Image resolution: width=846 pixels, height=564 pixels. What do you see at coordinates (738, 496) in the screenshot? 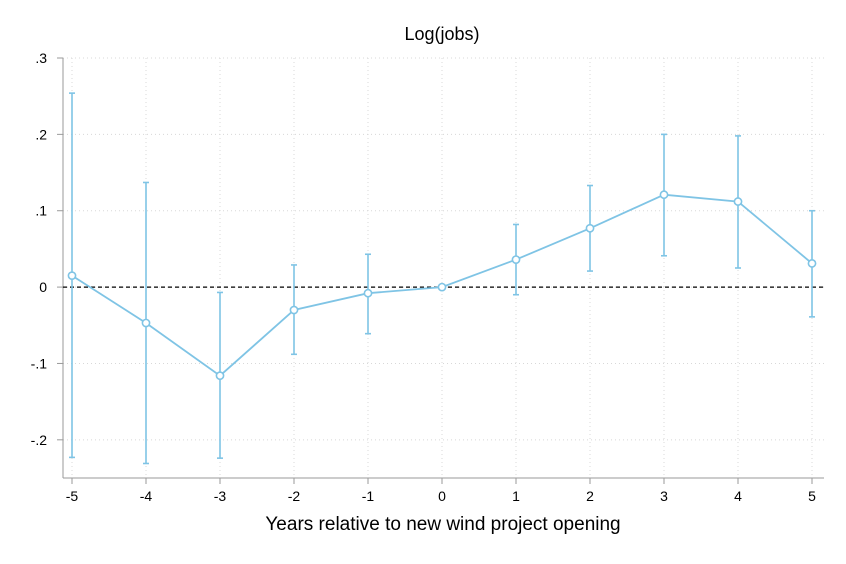
I see `x-tick-label: 4` at bounding box center [738, 496].